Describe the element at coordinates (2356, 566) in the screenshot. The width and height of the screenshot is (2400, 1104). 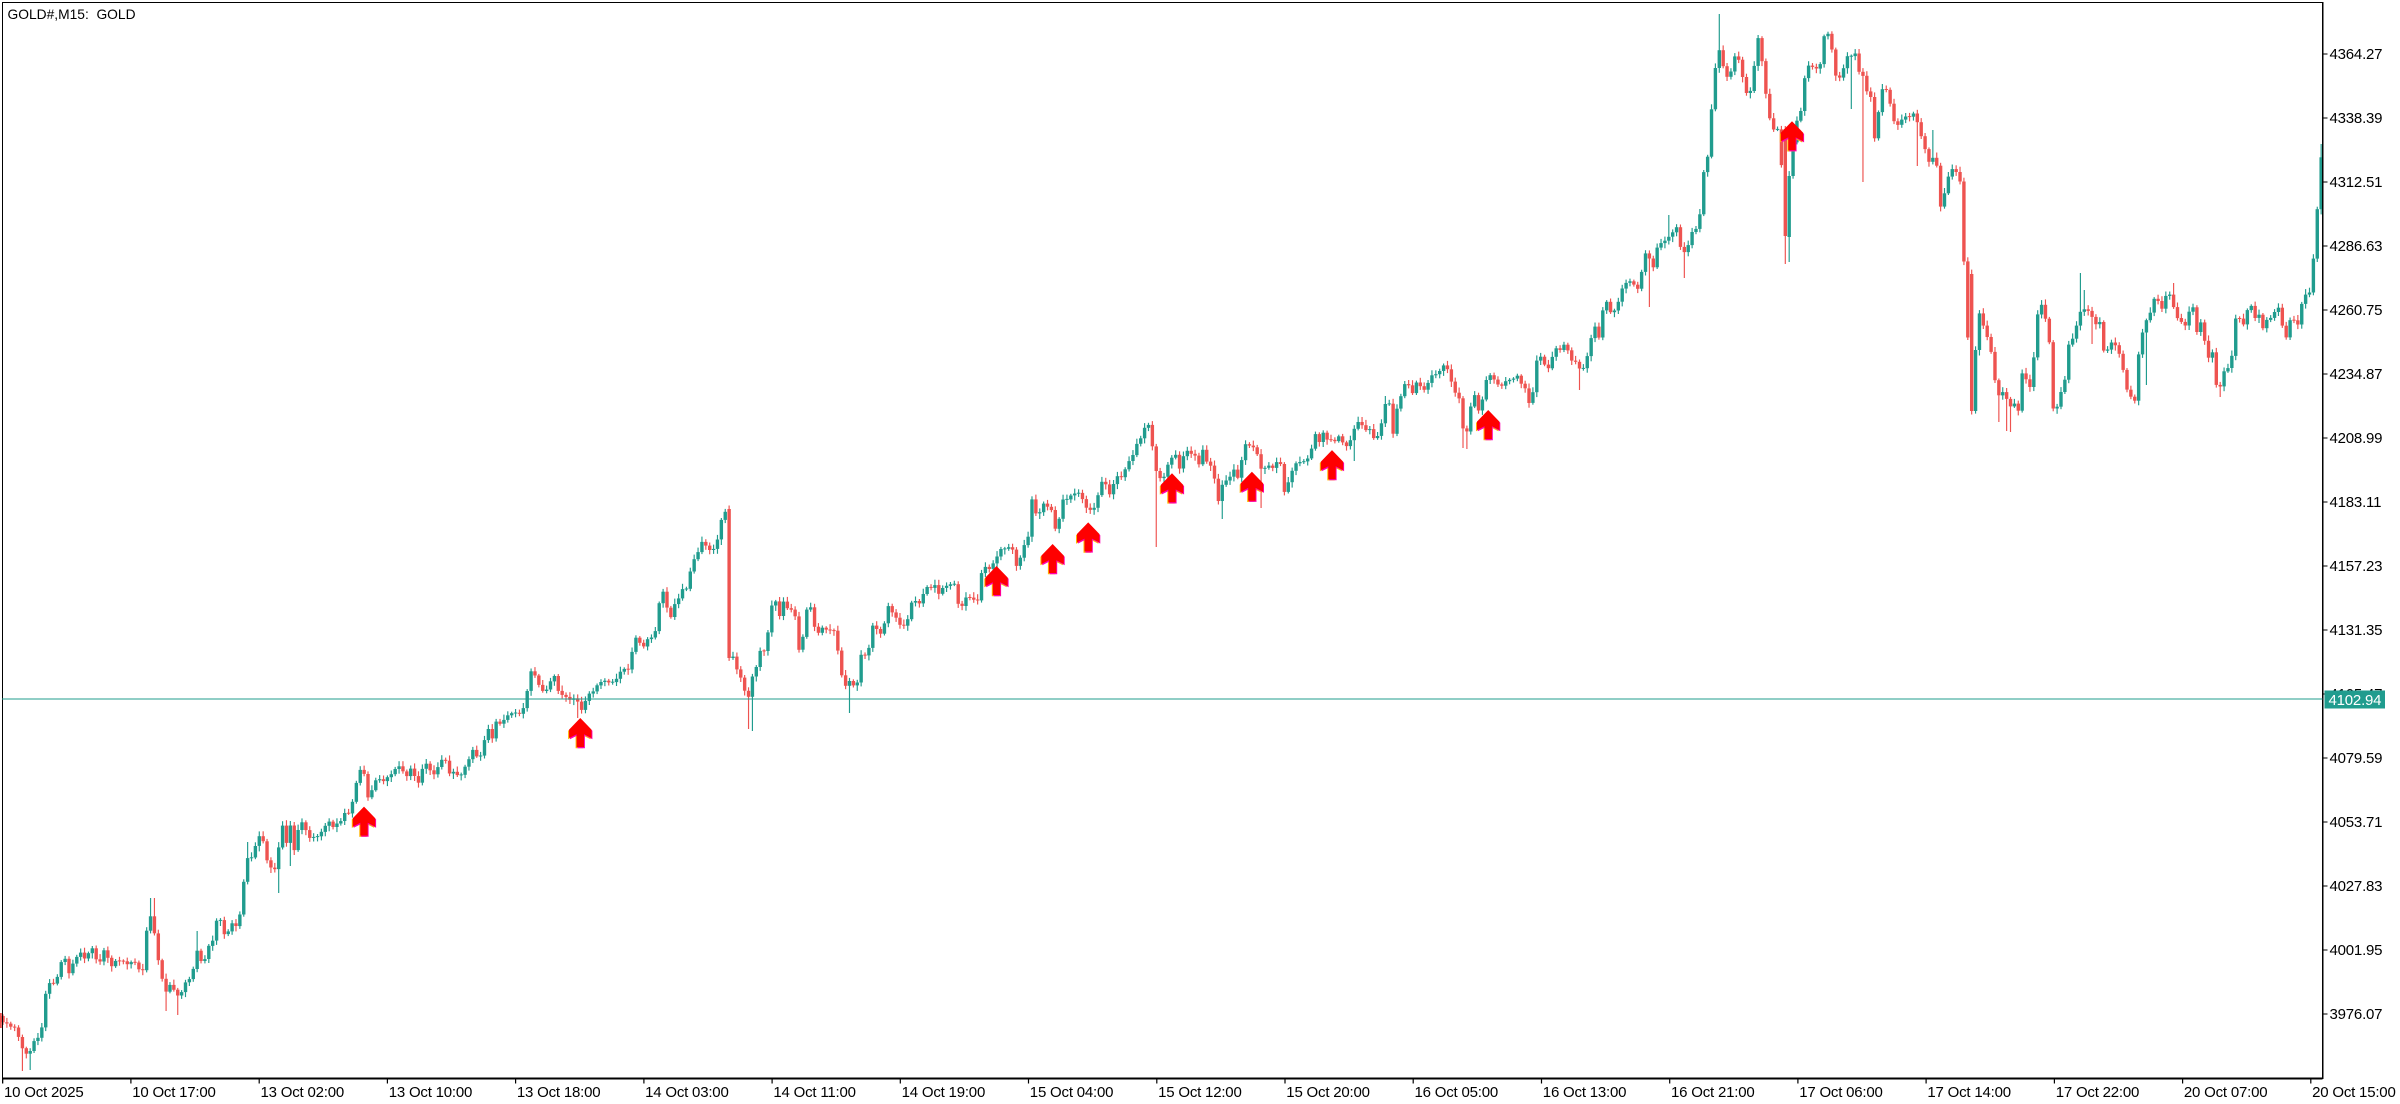
I see `svg-text: 4157.23` at that location.